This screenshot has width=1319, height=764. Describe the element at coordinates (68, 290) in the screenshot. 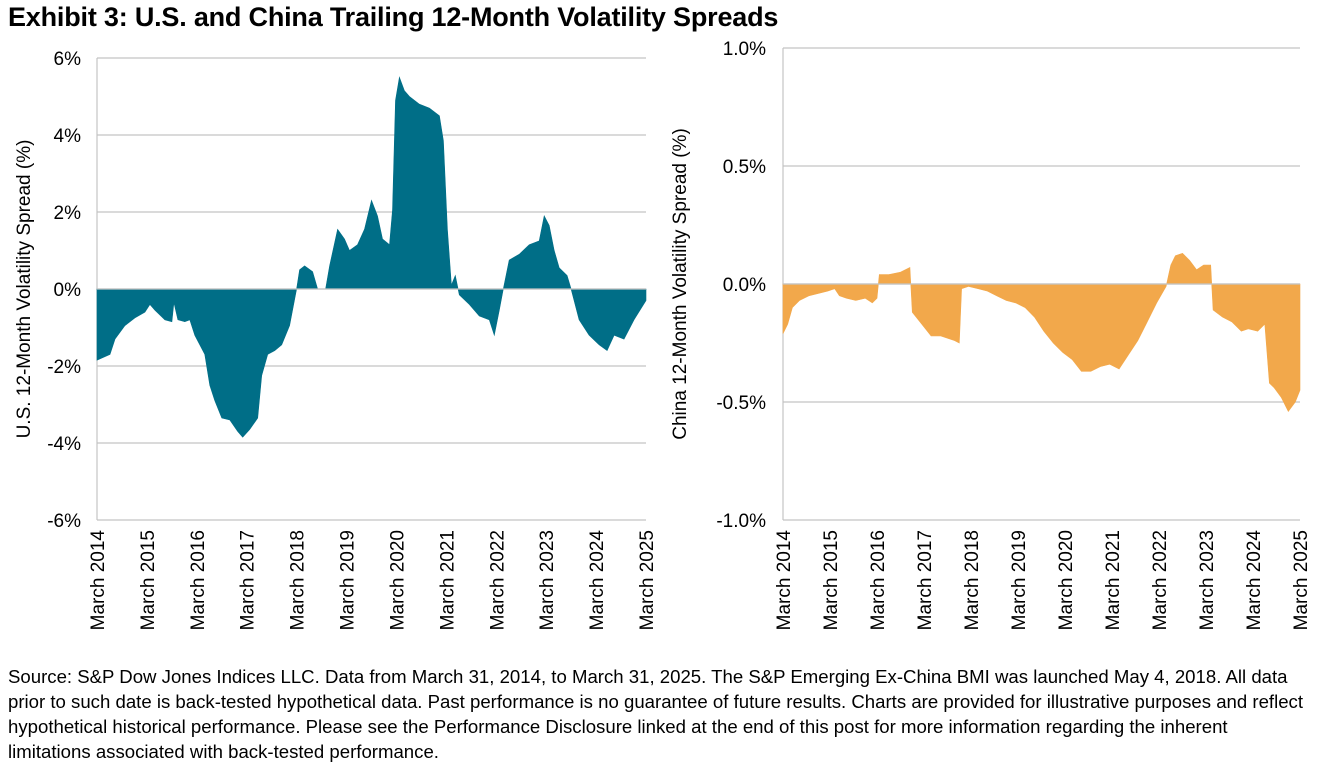

I see `us-y-tick-label: 0%` at that location.